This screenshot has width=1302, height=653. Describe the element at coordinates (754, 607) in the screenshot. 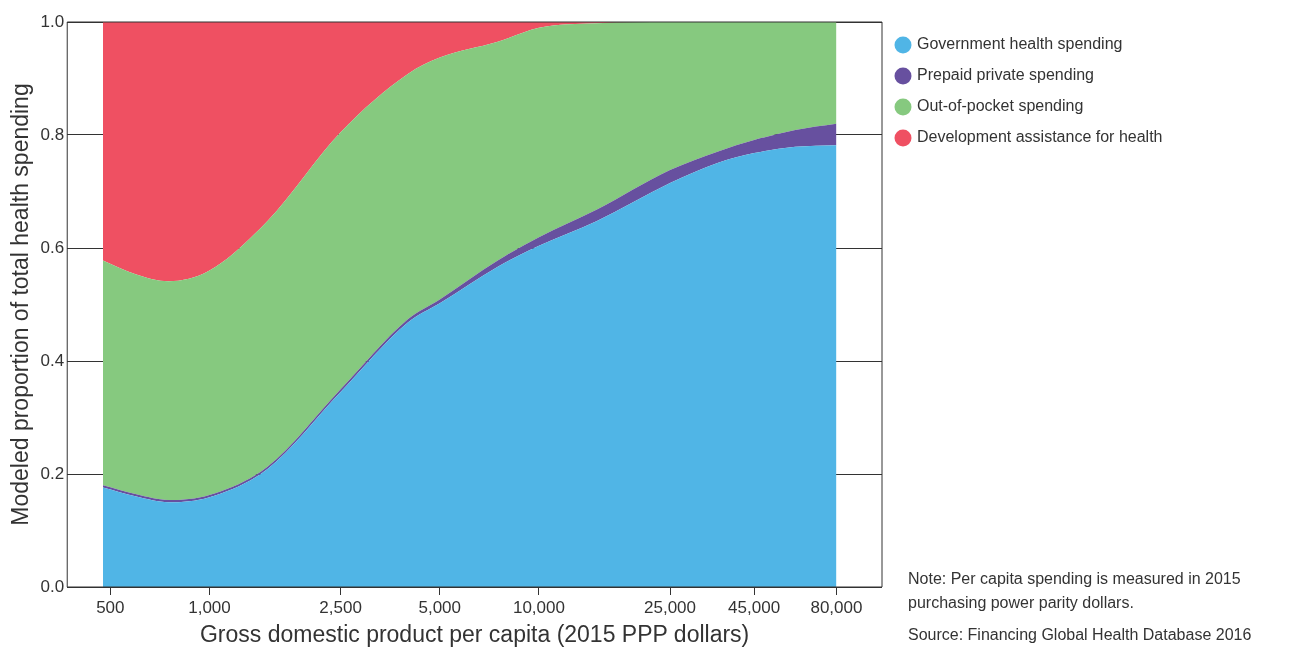

I see `x-tick-label: 45,000` at that location.